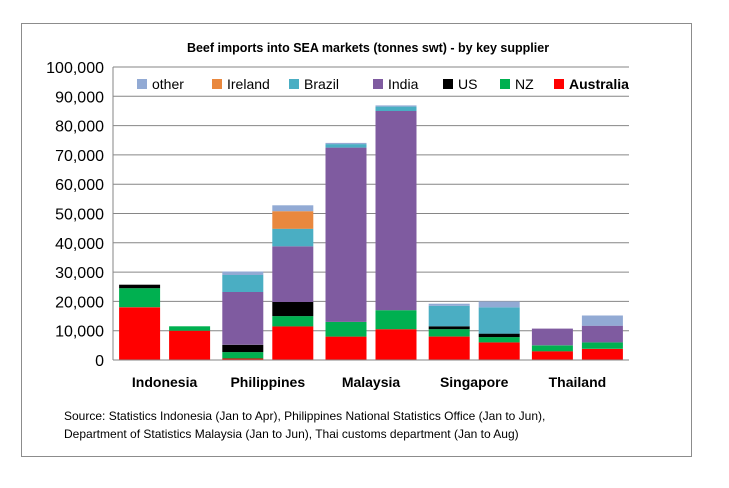 This screenshot has width=729, height=488. What do you see at coordinates (474, 382) in the screenshot?
I see `x-tick-label: Singapore` at bounding box center [474, 382].